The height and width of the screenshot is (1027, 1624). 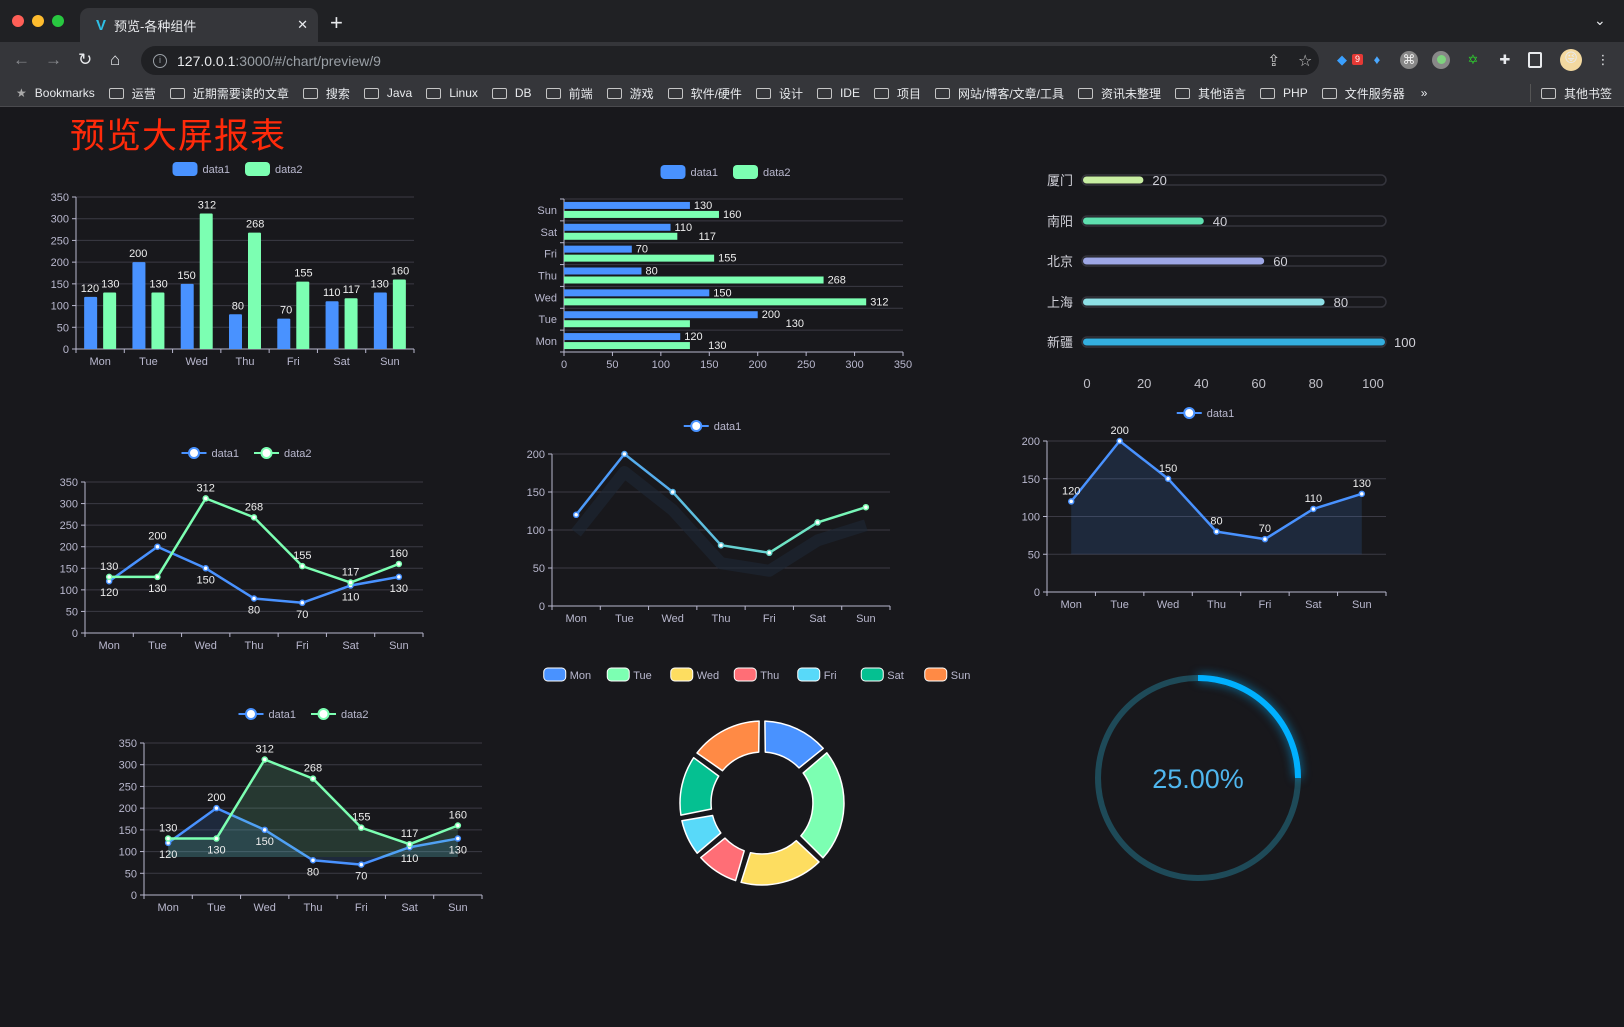 What do you see at coordinates (199, 25) in the screenshot?
I see `browser-tab: V 预览-各种组件 ✕` at bounding box center [199, 25].